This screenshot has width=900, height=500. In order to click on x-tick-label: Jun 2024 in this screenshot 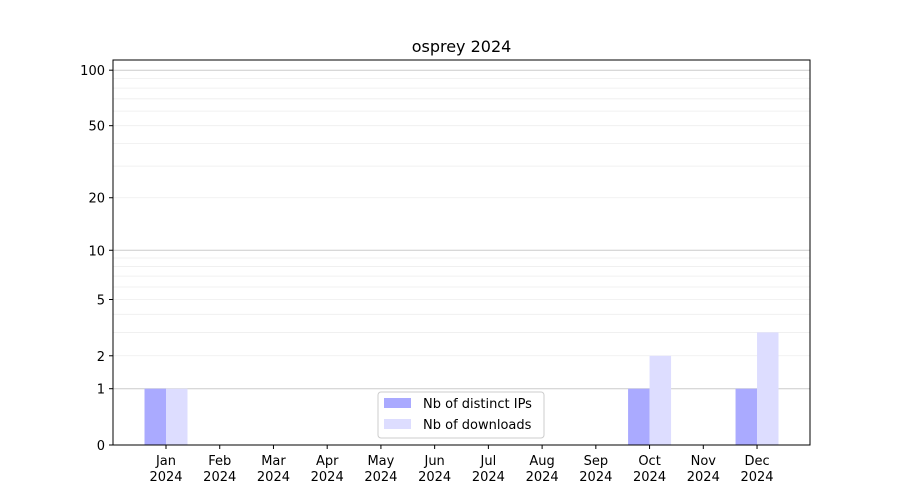, I will do `click(434, 469)`.